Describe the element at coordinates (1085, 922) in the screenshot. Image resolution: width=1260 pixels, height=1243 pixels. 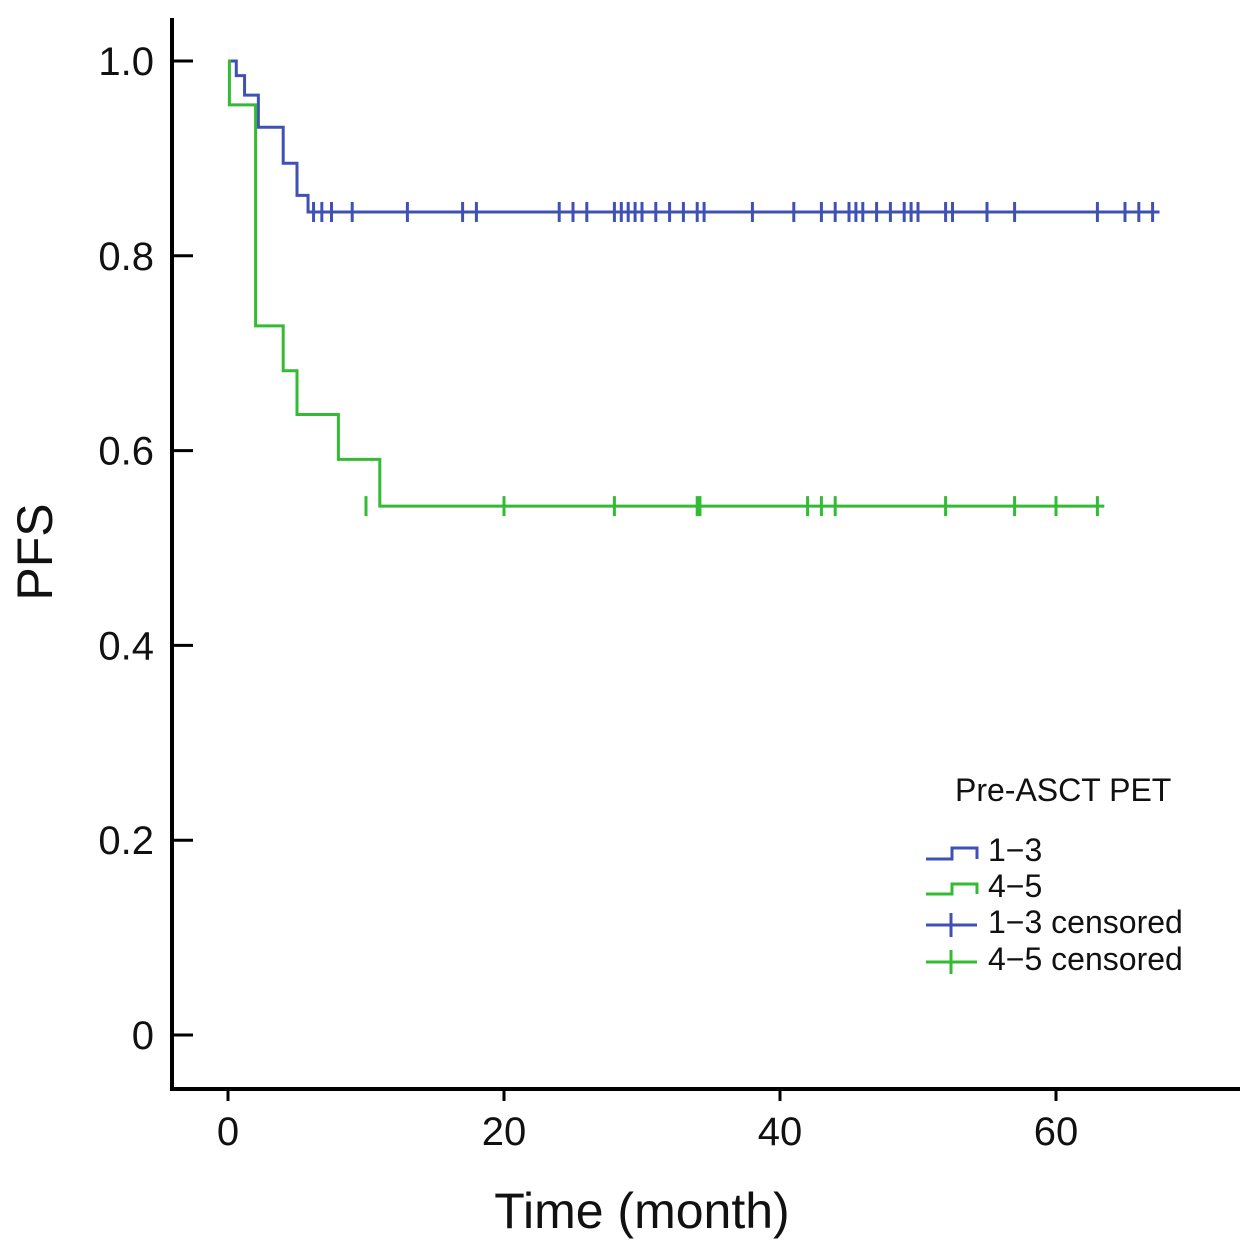
I see `legend-label-1-3-censored: 1−3 censored` at that location.